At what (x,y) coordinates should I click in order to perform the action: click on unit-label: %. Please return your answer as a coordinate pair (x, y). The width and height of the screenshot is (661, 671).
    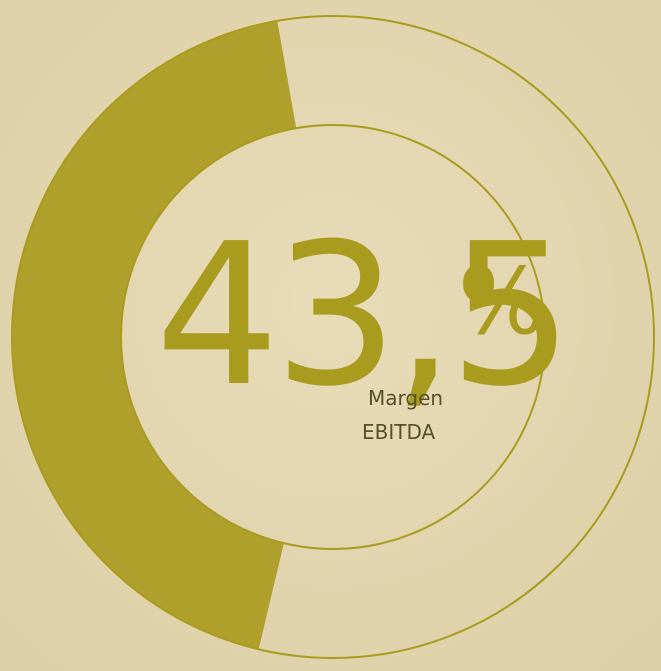
    Looking at the image, I should click on (501, 301).